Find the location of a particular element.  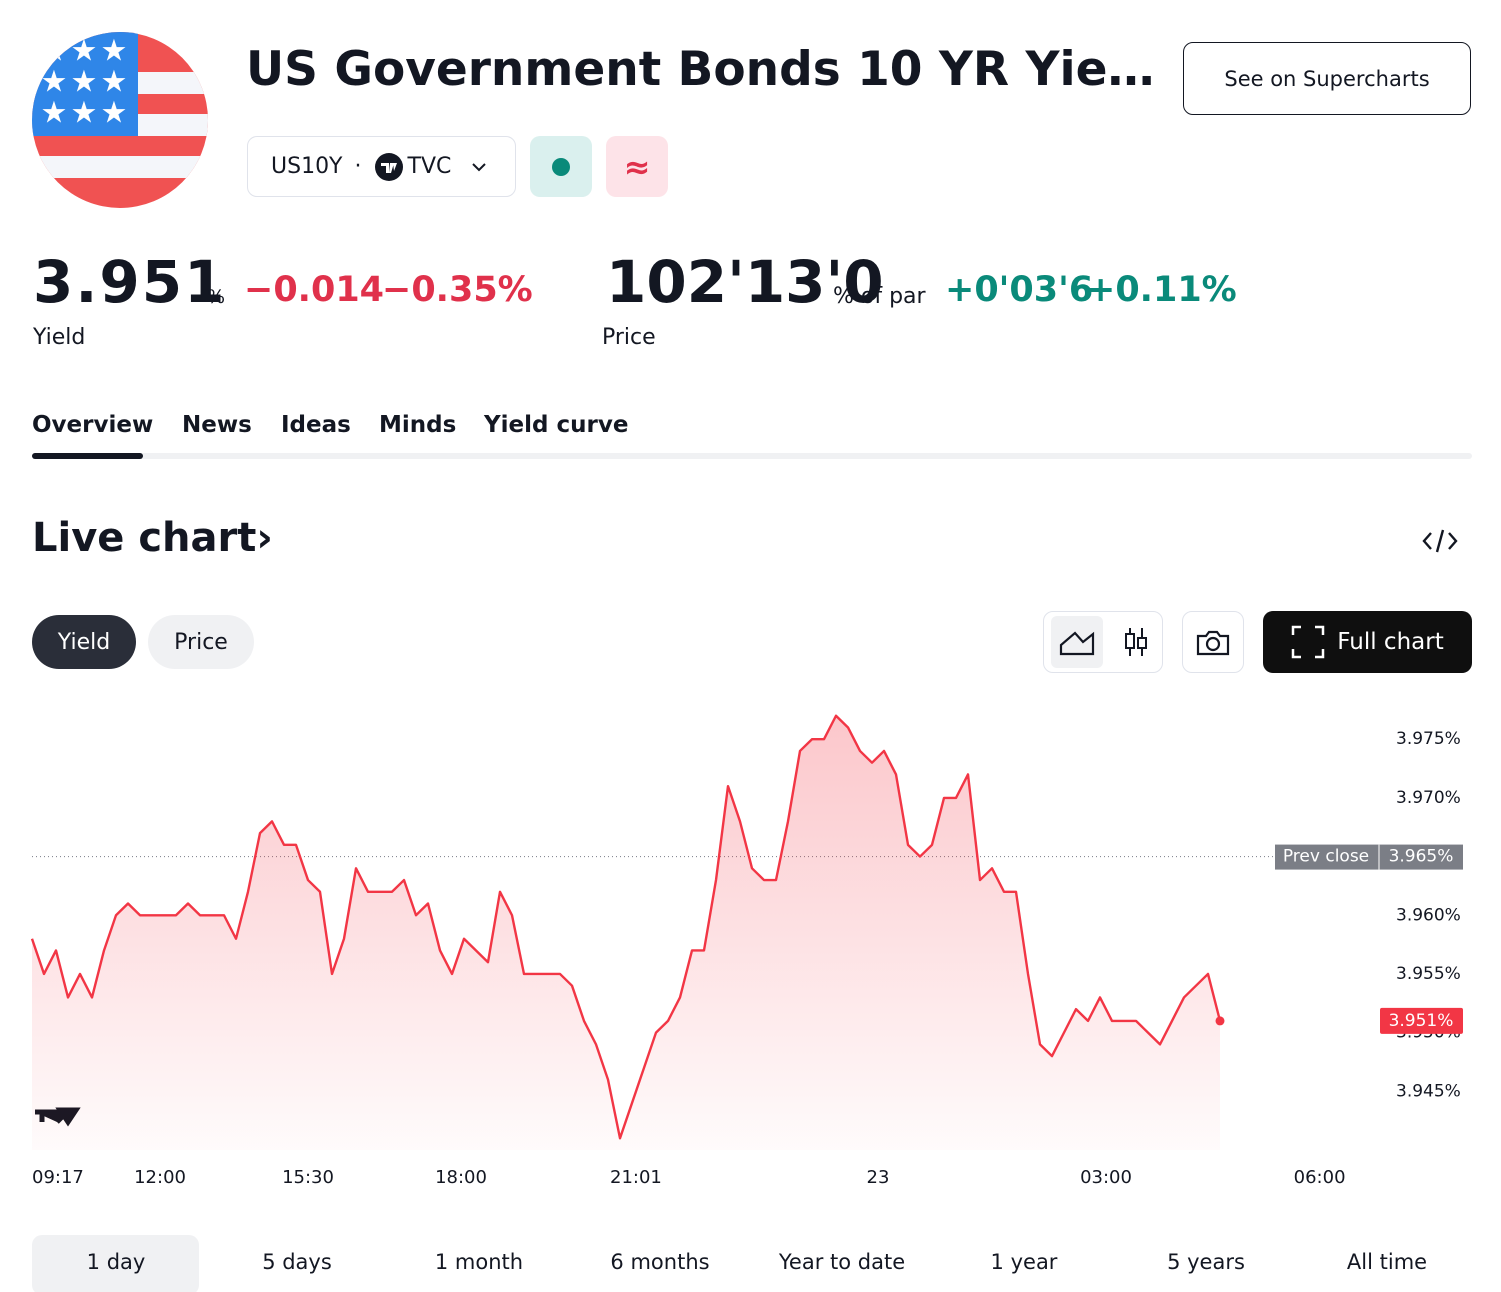

price-change: +0'03'6 is located at coordinates (1019, 290).